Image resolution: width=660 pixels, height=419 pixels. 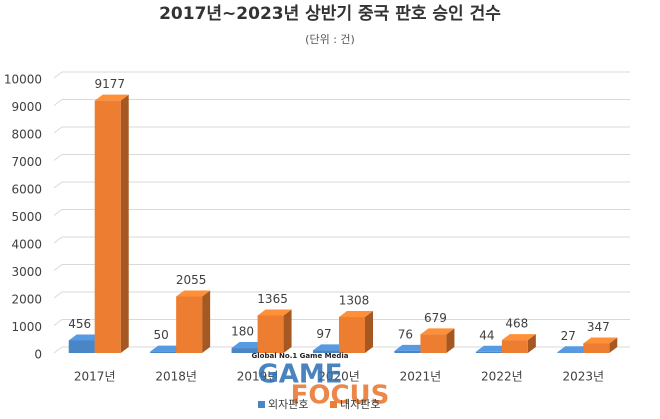 I want to click on value-label: 180, so click(x=242, y=332).